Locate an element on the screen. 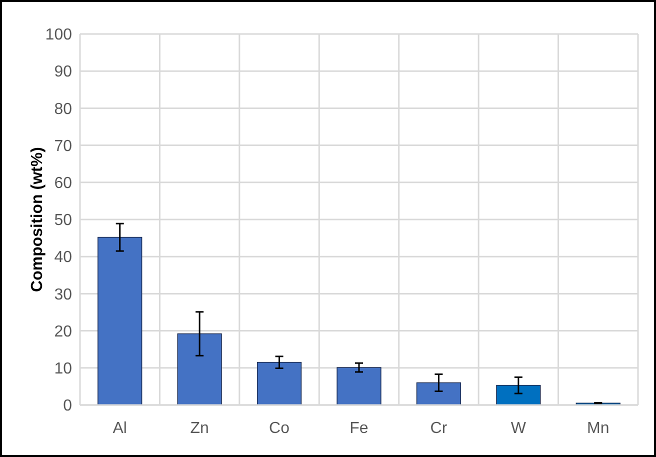  x-tick-label: Al is located at coordinates (119, 428).